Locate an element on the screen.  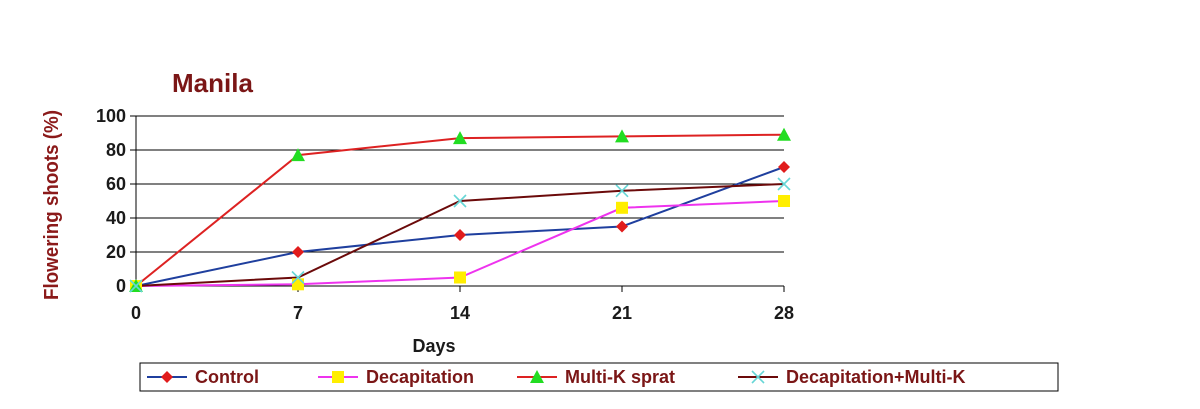
x-tick-label: 21 is located at coordinates (622, 313).